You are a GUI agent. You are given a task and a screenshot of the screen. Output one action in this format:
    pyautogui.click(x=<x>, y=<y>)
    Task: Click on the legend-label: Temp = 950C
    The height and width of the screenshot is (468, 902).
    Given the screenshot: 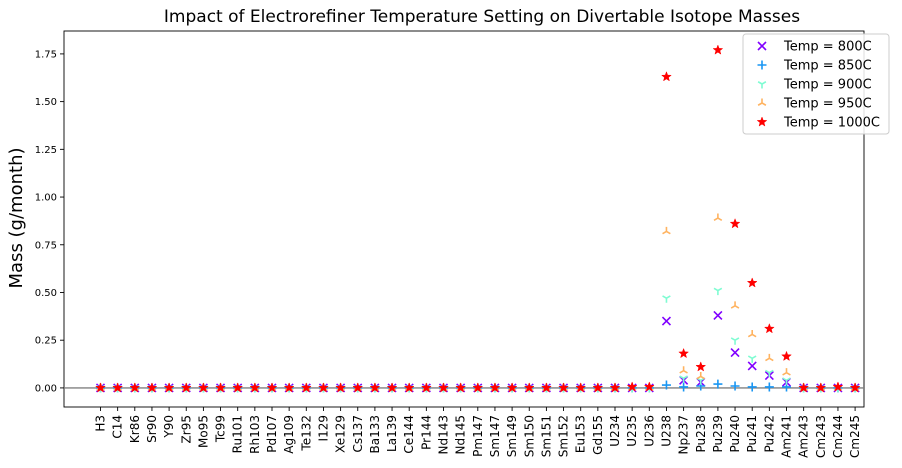 What is the action you would take?
    pyautogui.click(x=827, y=104)
    